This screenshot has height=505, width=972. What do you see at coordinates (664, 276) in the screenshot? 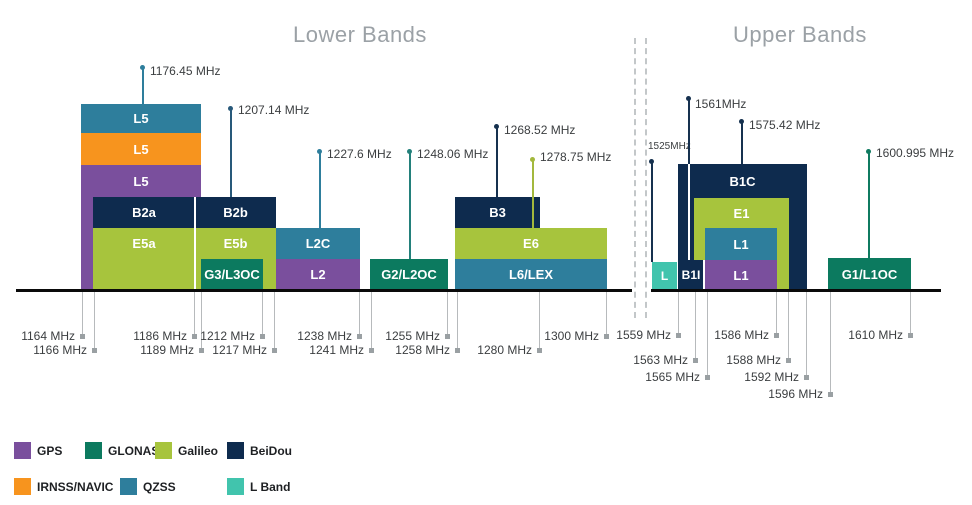
I see `band-block-label-L-band: L` at bounding box center [664, 276].